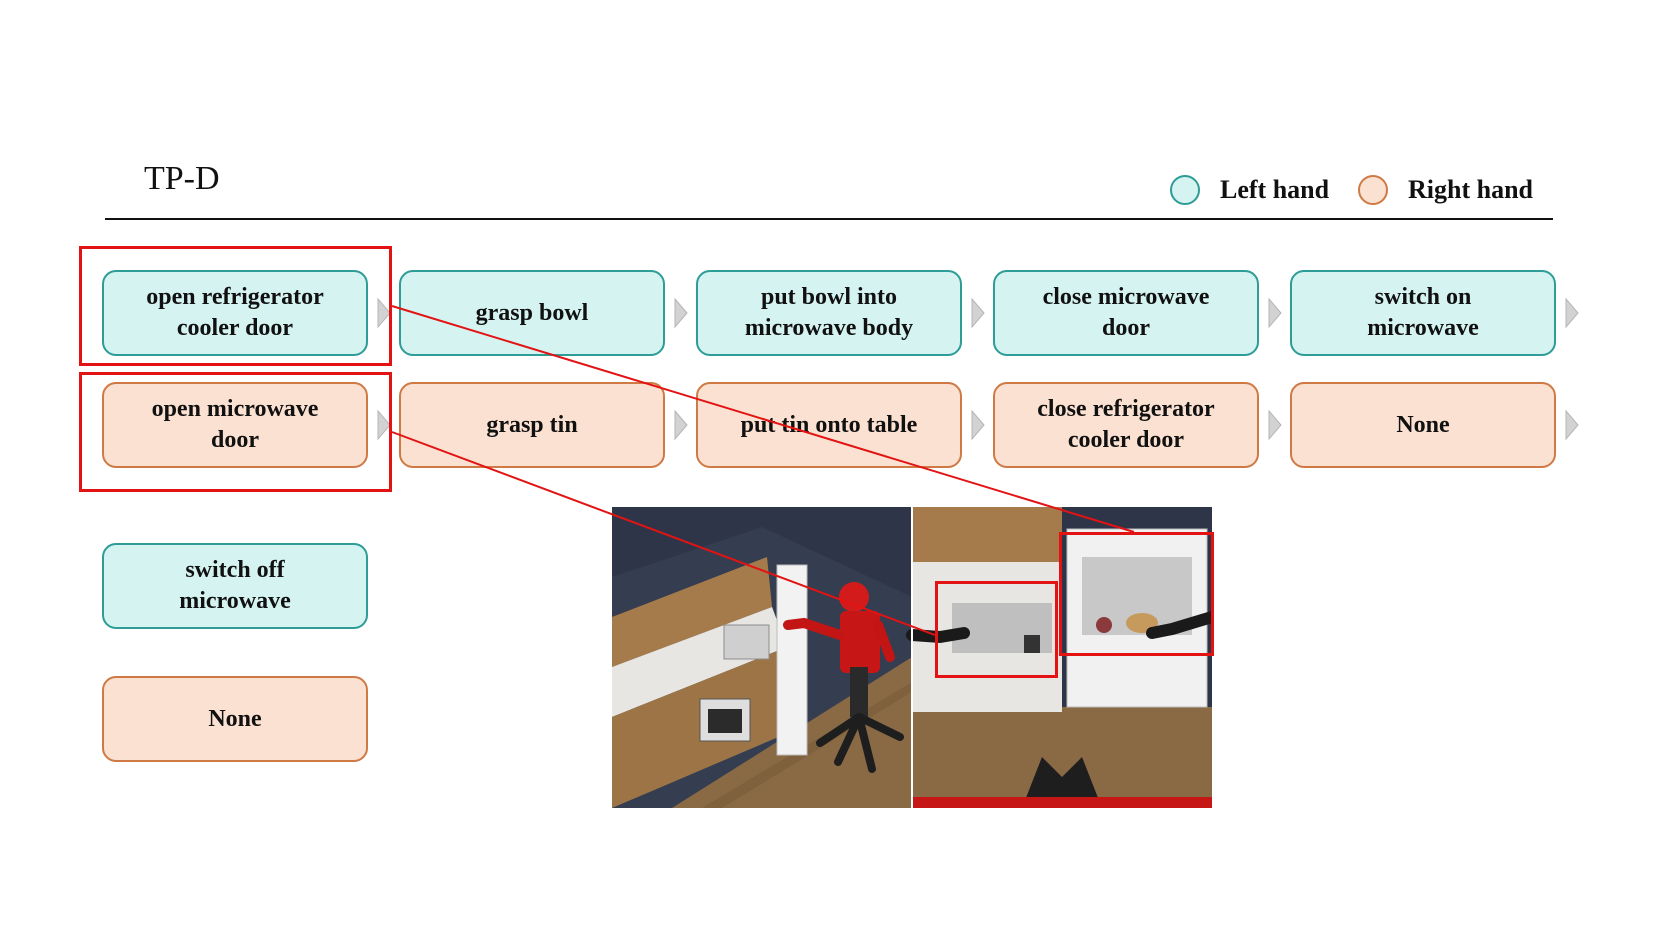 This screenshot has width=1661, height=934. Describe the element at coordinates (1185, 190) in the screenshot. I see `left-hand-swatch` at that location.